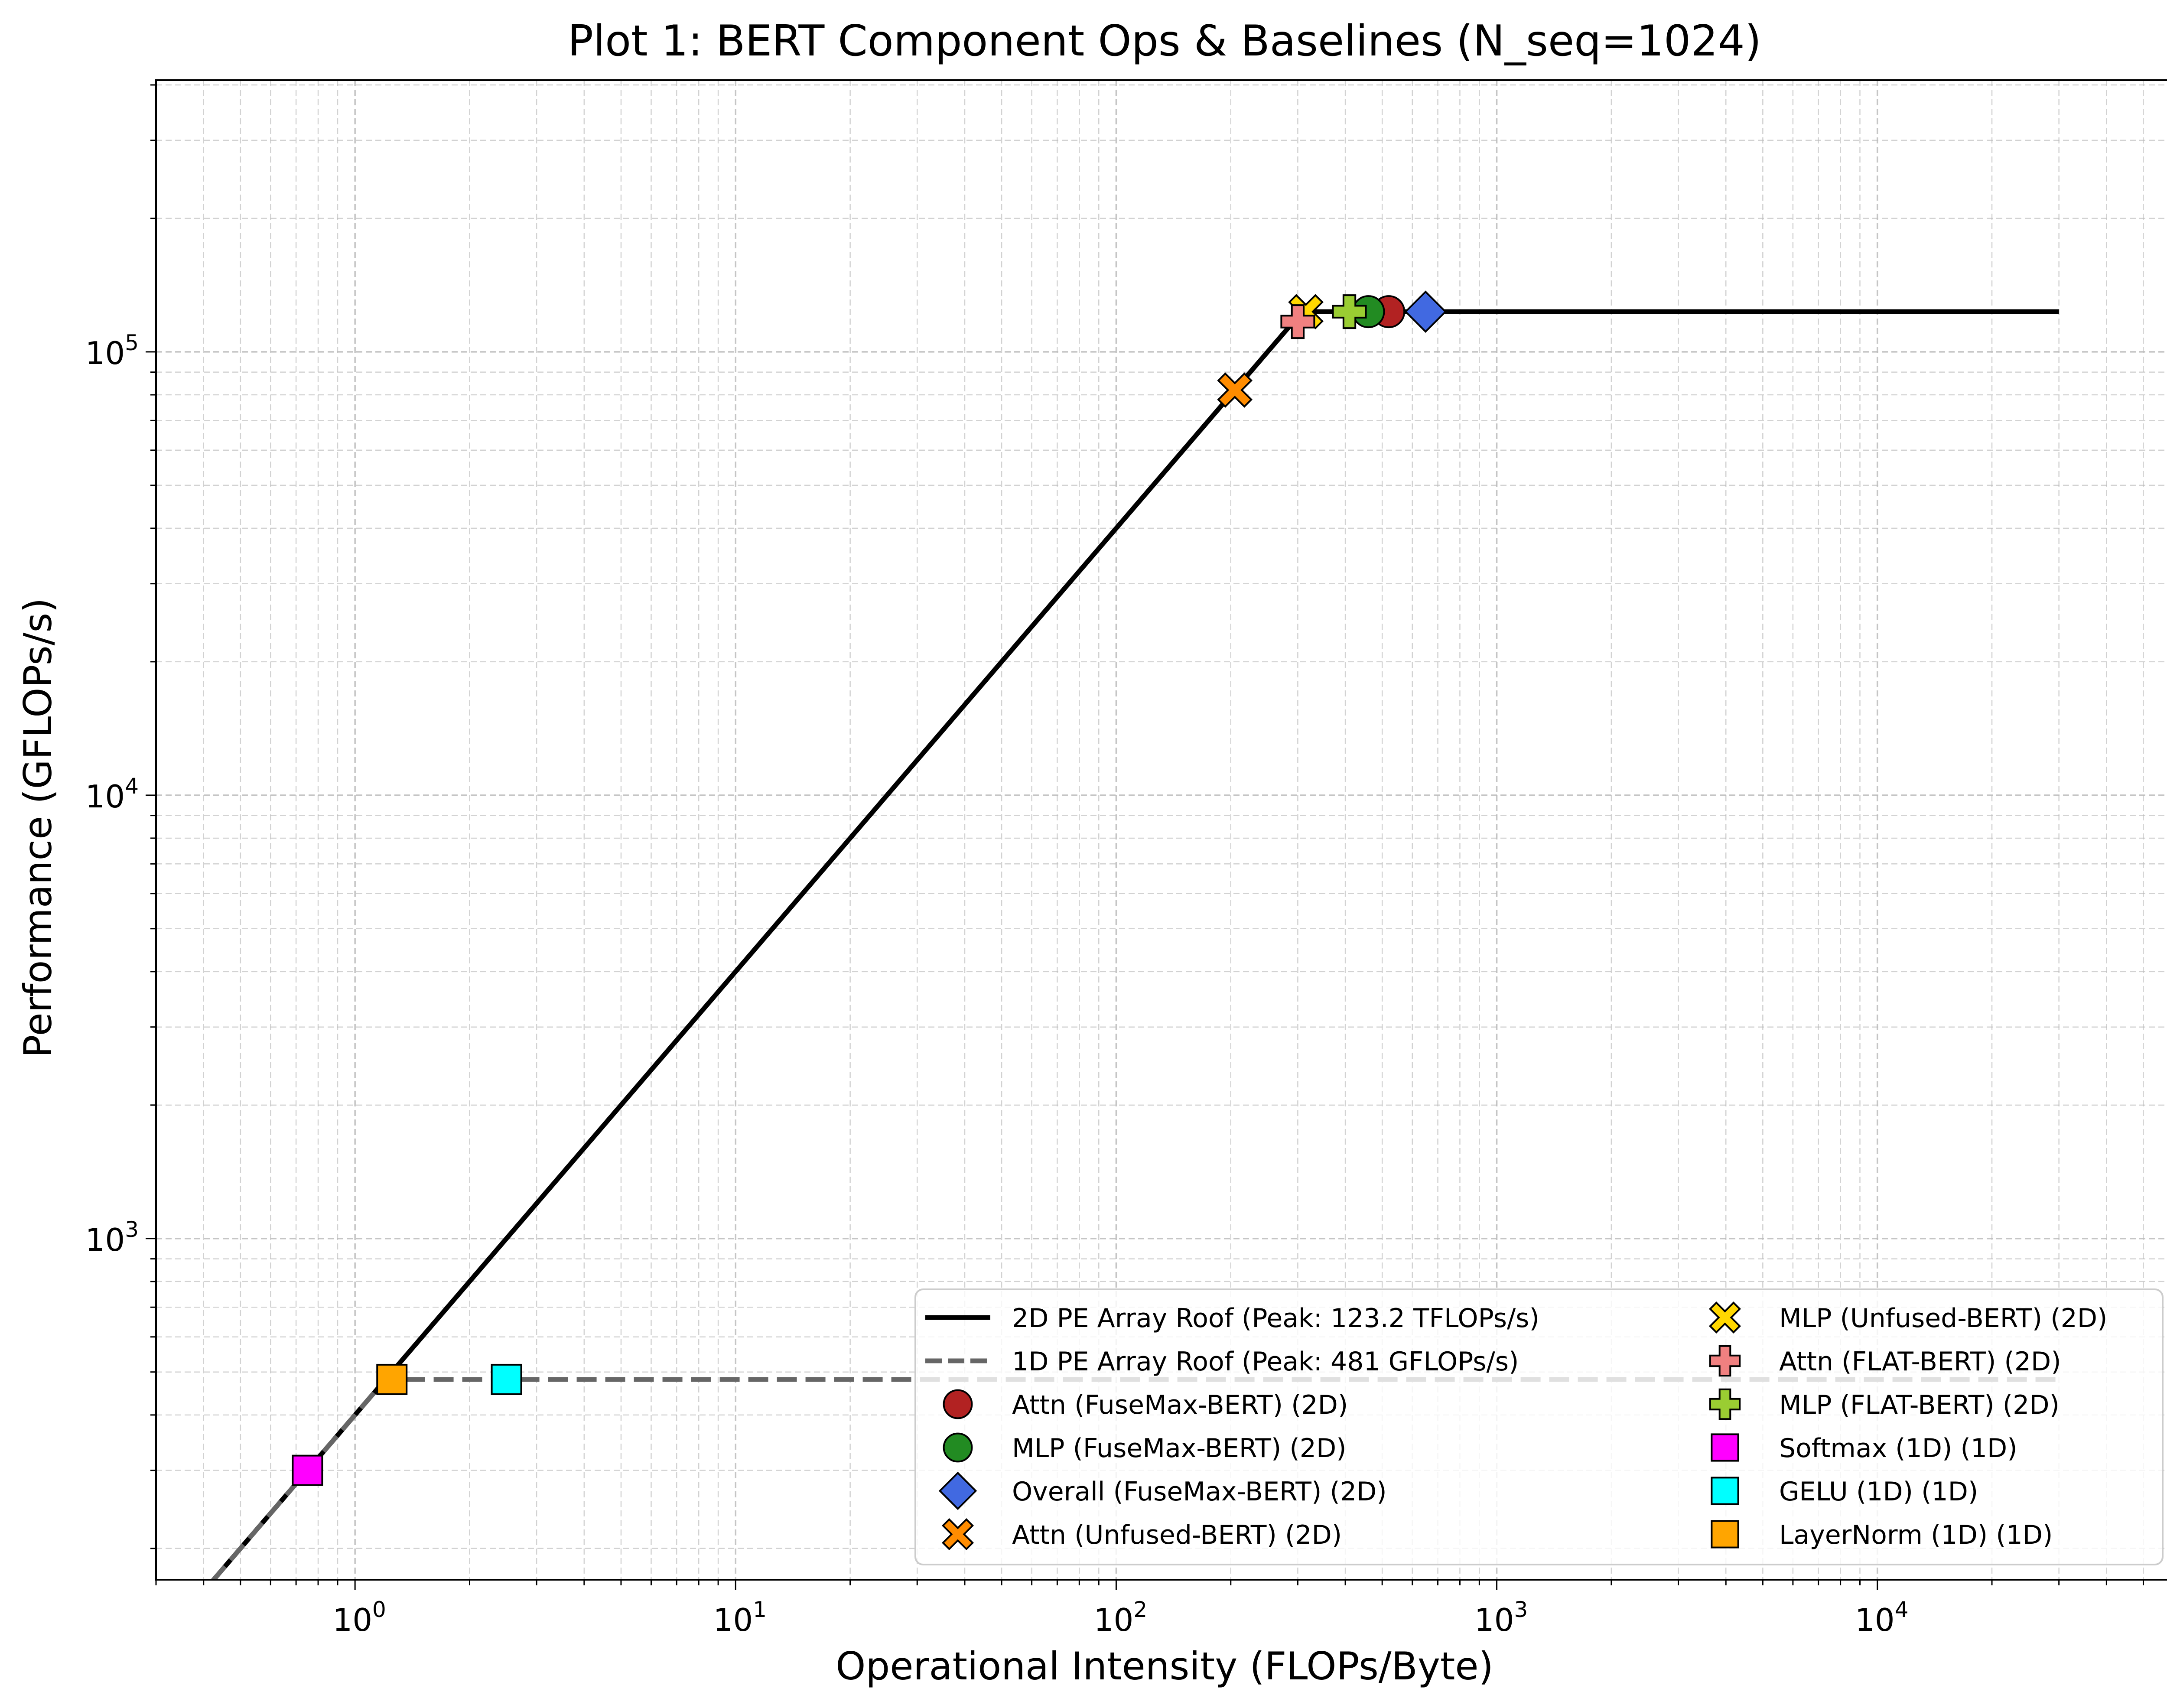 The image size is (2167, 1708). What do you see at coordinates (392, 1379) in the screenshot?
I see `marker-layernorm-1d-1d` at bounding box center [392, 1379].